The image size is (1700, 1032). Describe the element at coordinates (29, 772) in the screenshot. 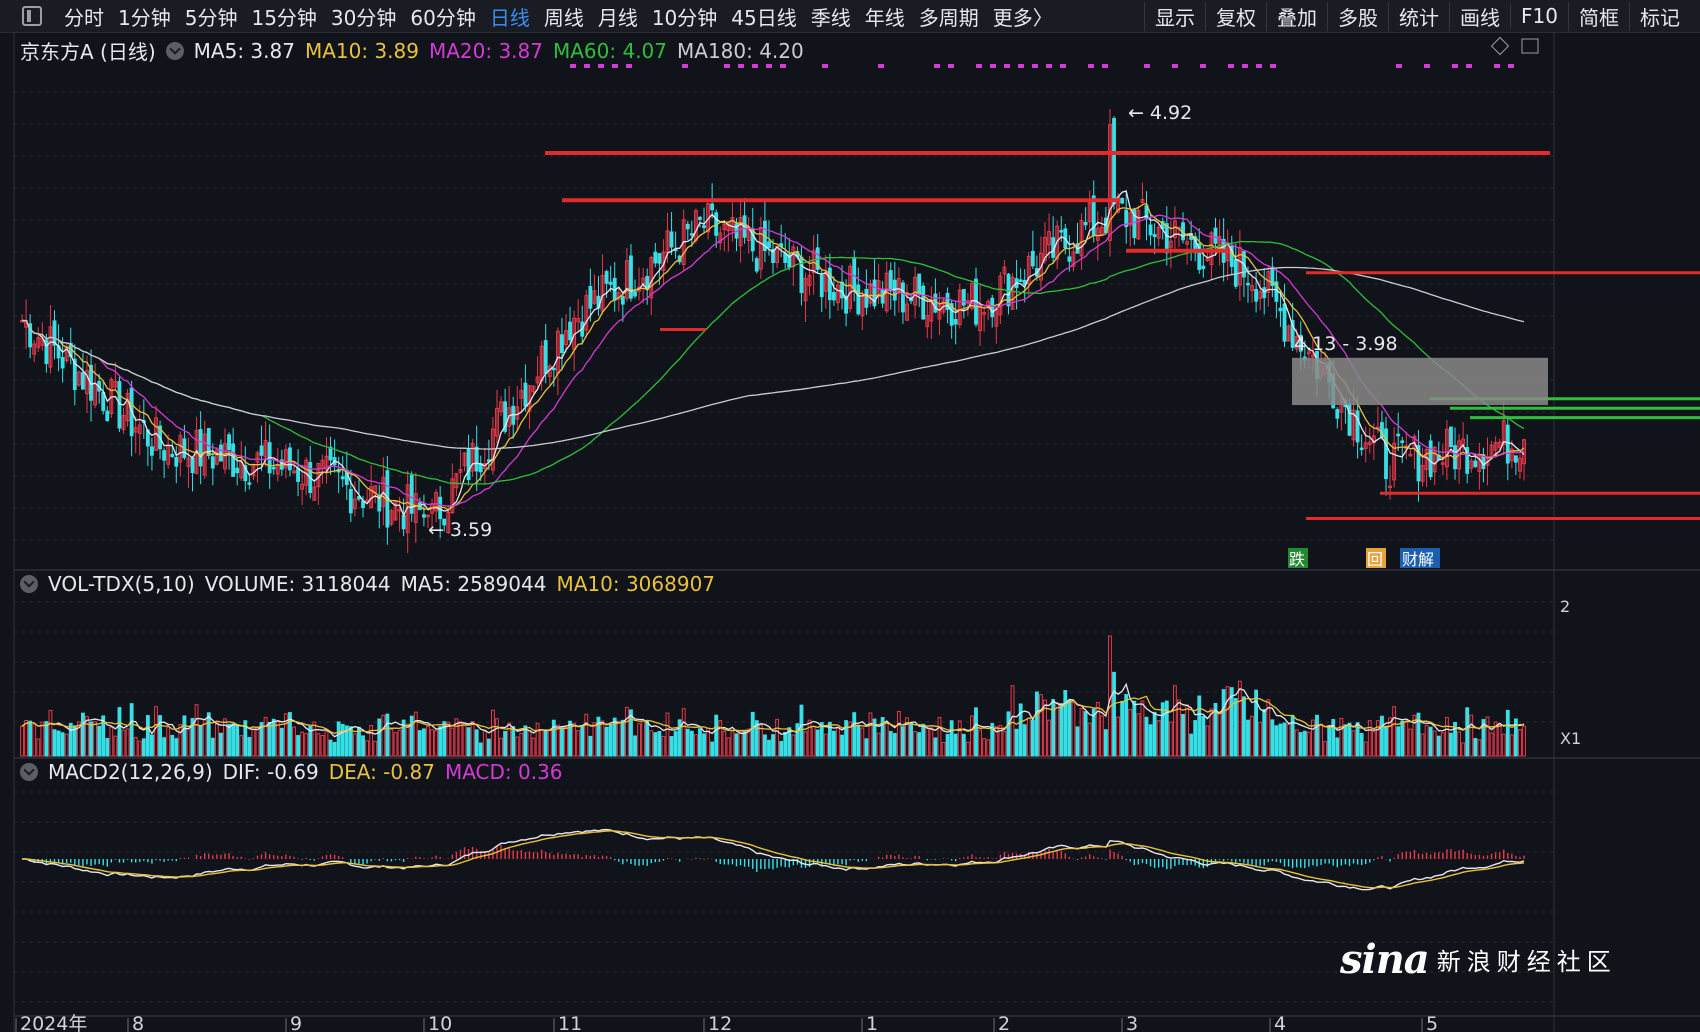

I see `macd-toggle-icon` at that location.